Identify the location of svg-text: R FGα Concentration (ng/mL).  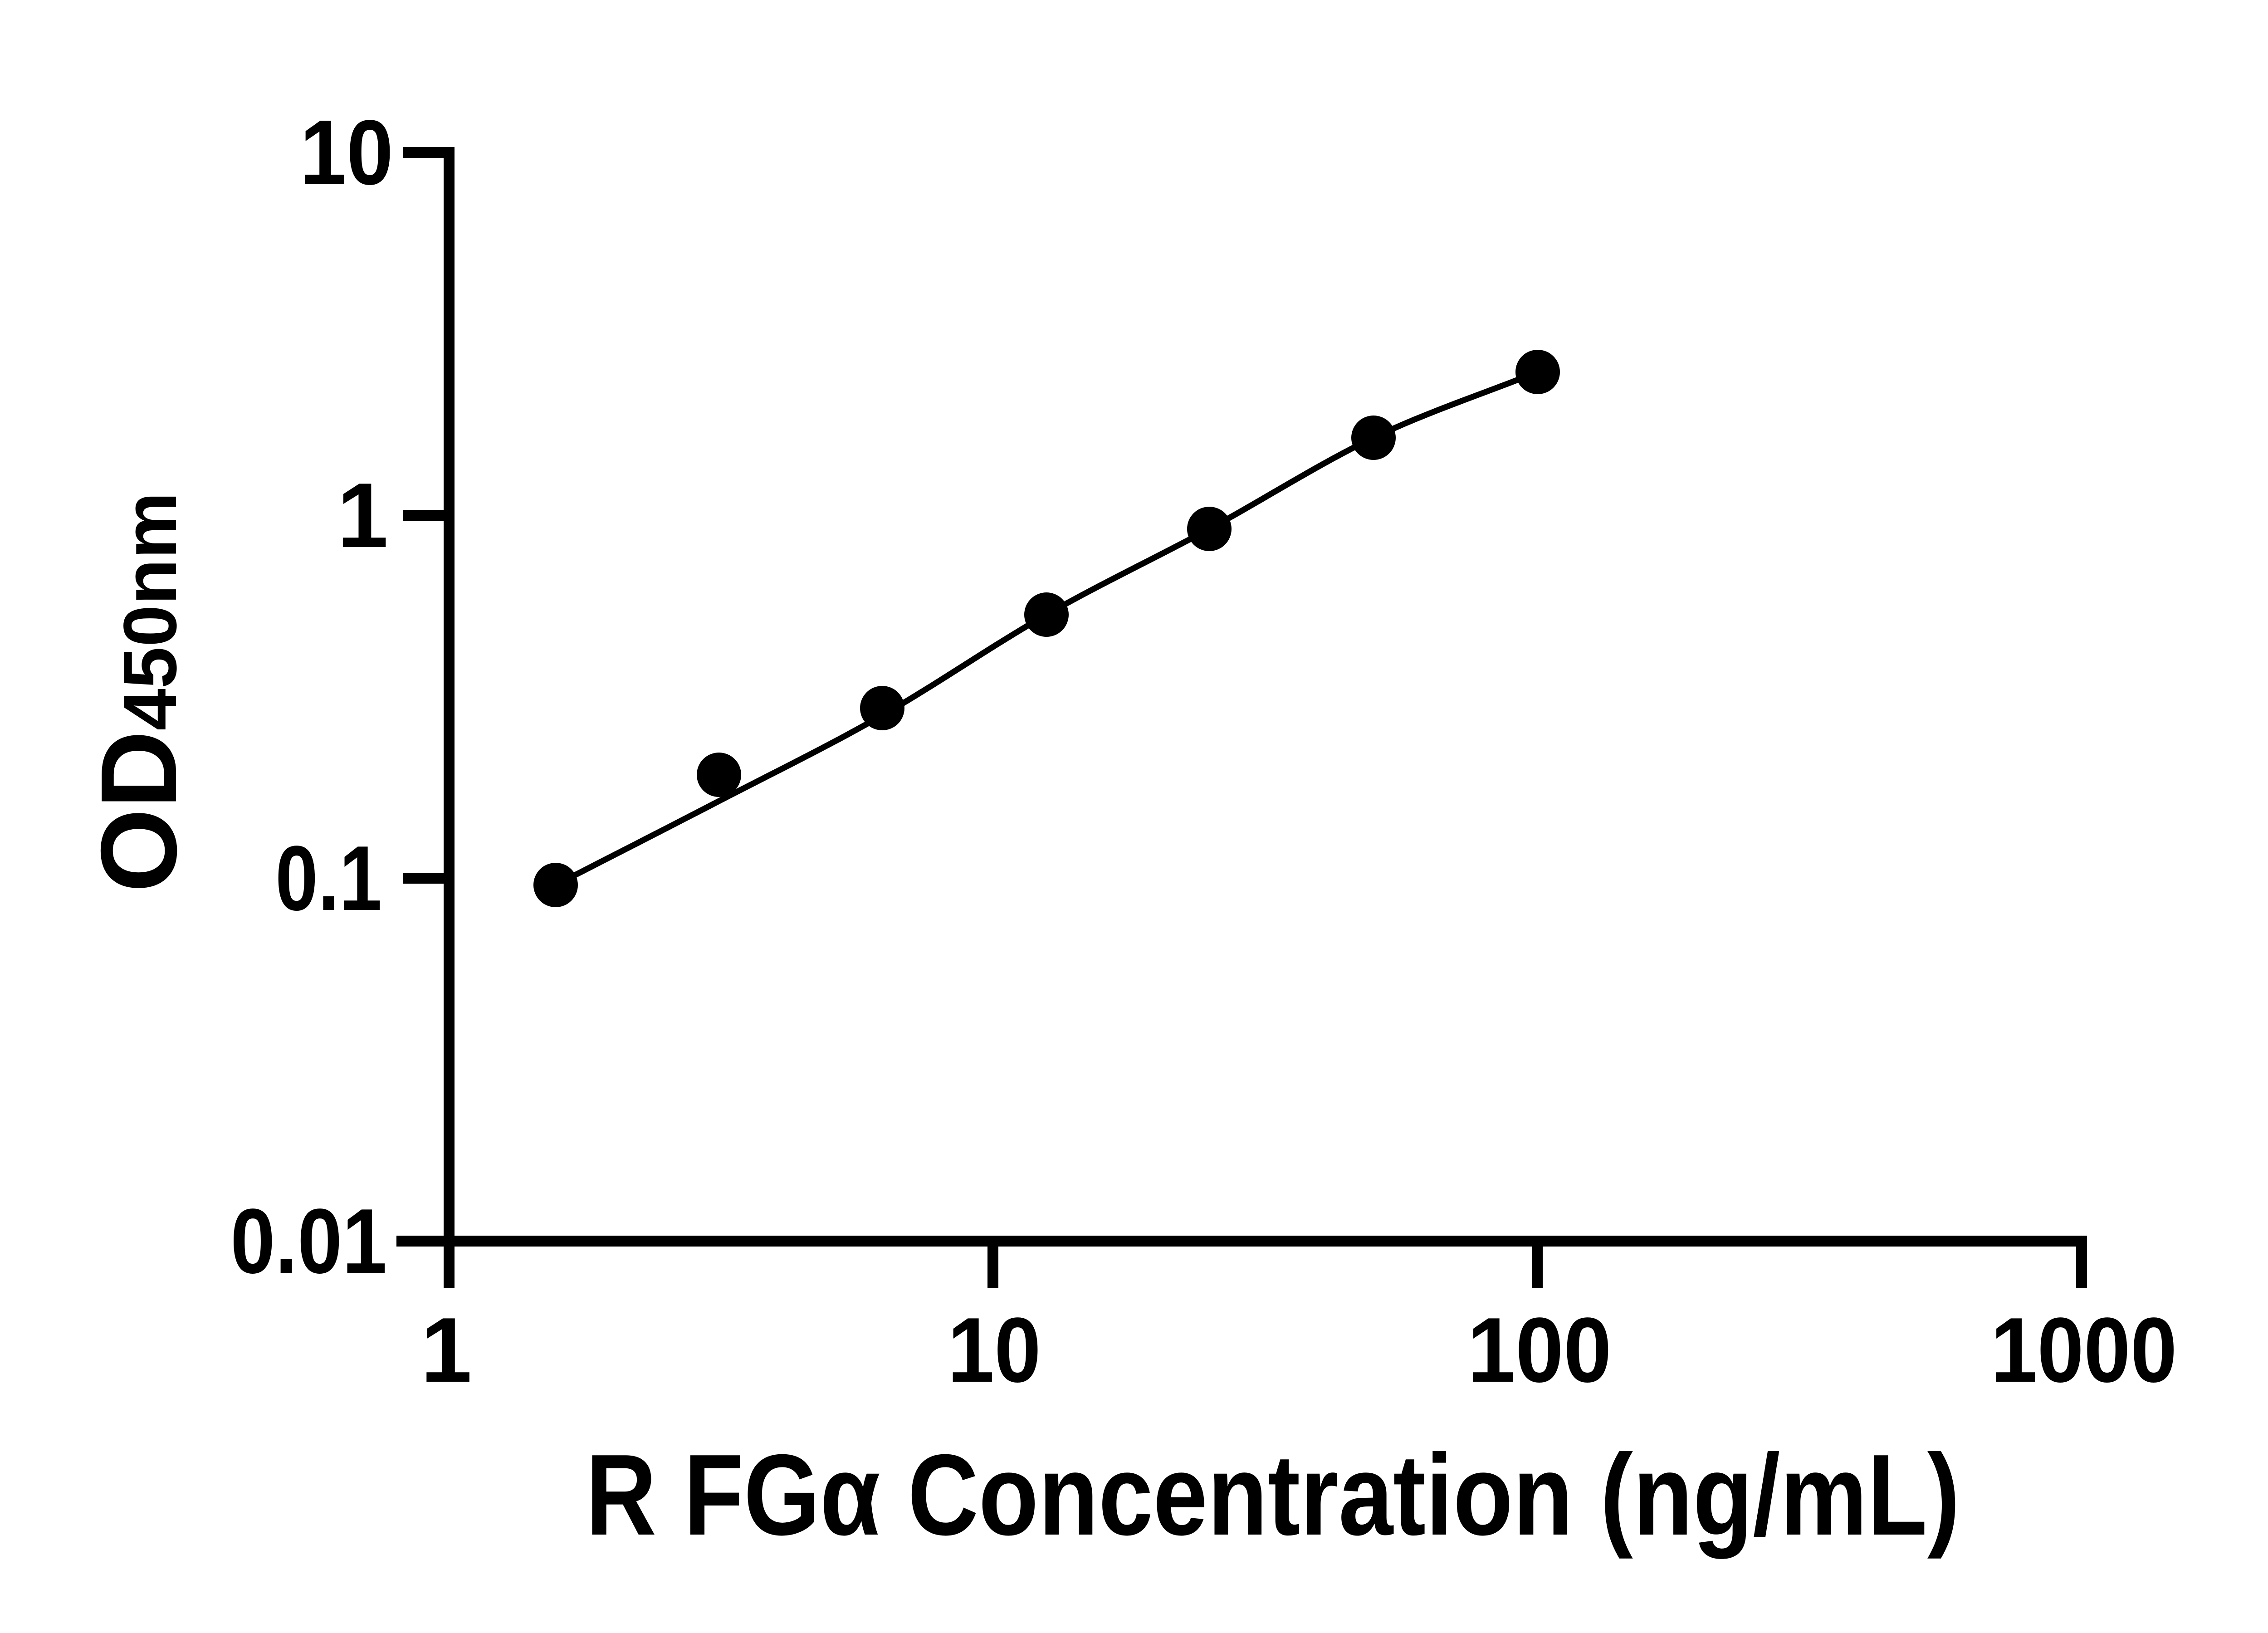
(1273, 1494).